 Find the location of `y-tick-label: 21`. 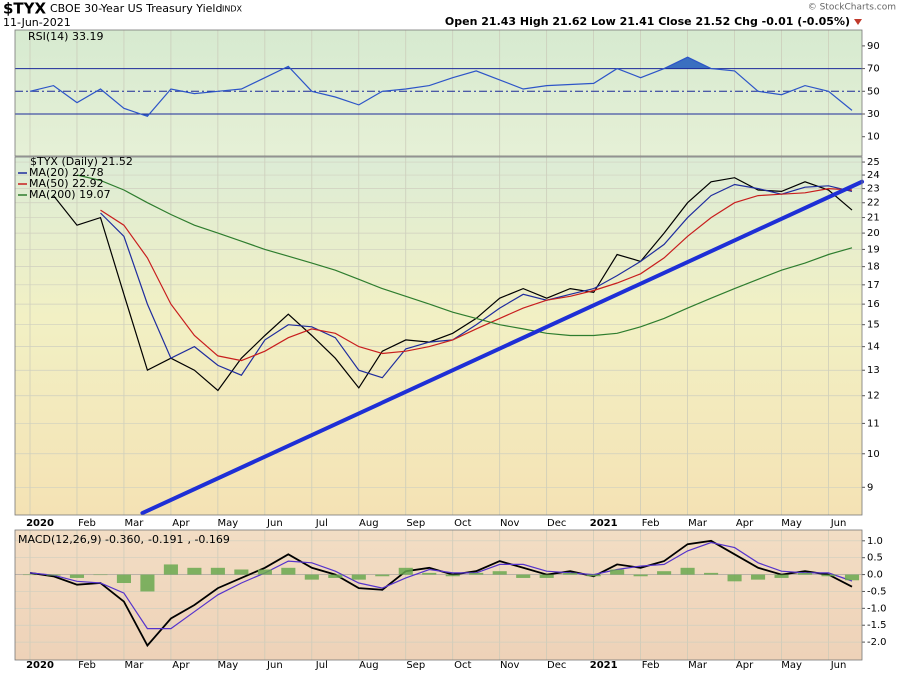

y-tick-label: 21 is located at coordinates (873, 218).